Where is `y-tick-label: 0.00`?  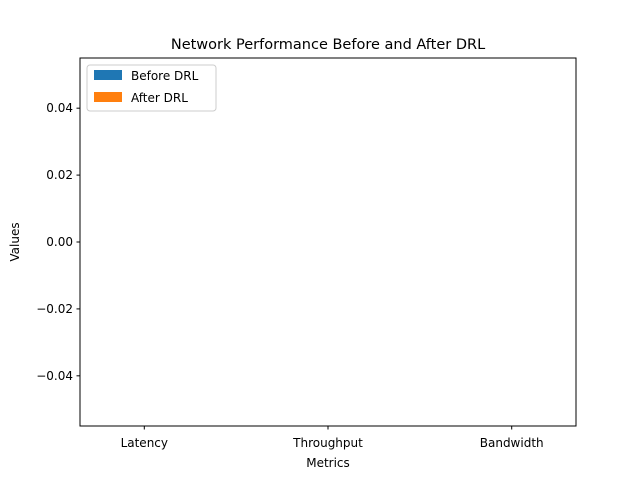
y-tick-label: 0.00 is located at coordinates (59, 242).